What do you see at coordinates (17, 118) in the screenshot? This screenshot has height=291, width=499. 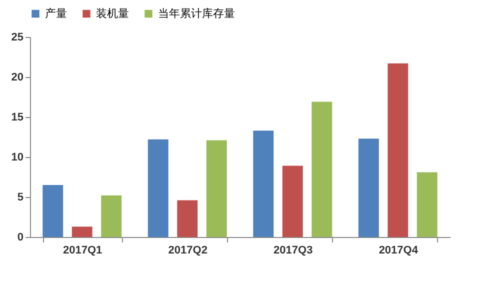 I see `y-tick-label: 15` at bounding box center [17, 118].